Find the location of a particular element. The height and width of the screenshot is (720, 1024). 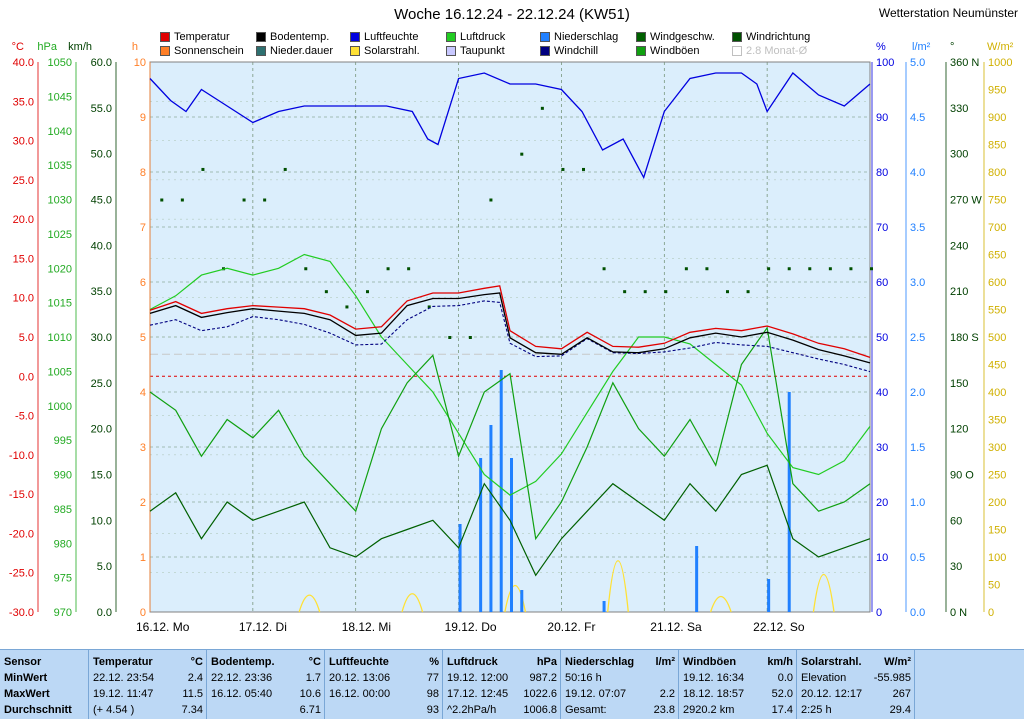

table-cell: l/m² is located at coordinates (665, 662).